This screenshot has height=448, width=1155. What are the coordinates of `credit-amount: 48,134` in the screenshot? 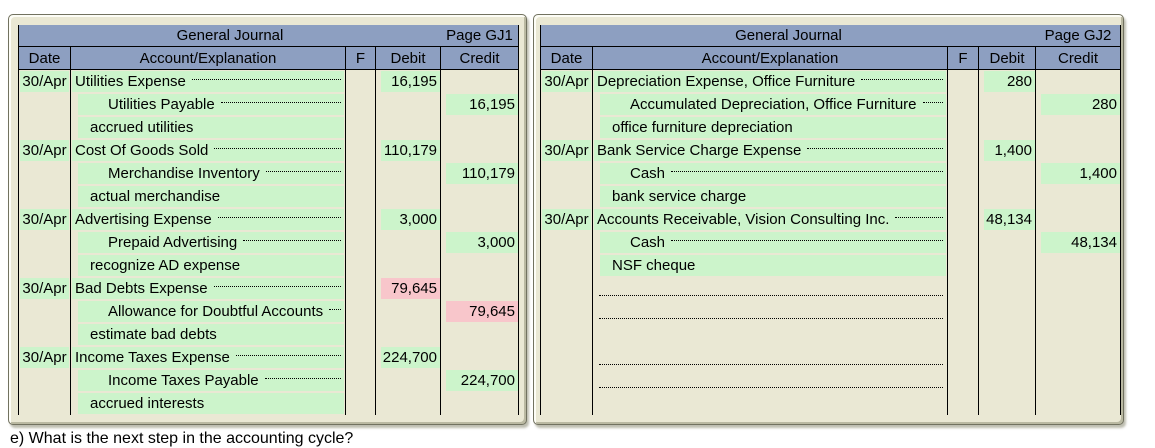 It's located at (1080, 242).